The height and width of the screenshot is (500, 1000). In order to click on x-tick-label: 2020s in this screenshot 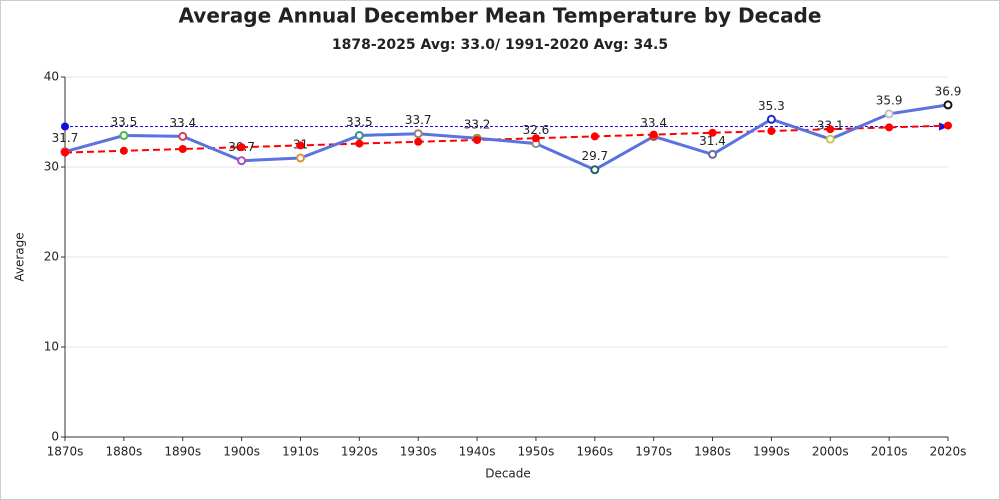, I will do `click(948, 452)`.